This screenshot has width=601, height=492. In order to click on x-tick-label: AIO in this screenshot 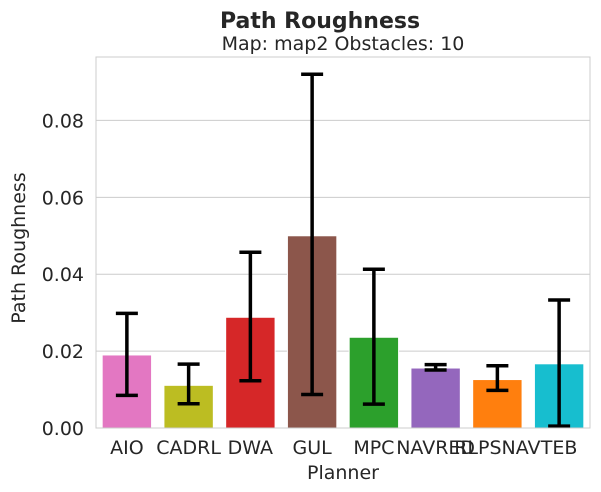, I will do `click(127, 448)`.